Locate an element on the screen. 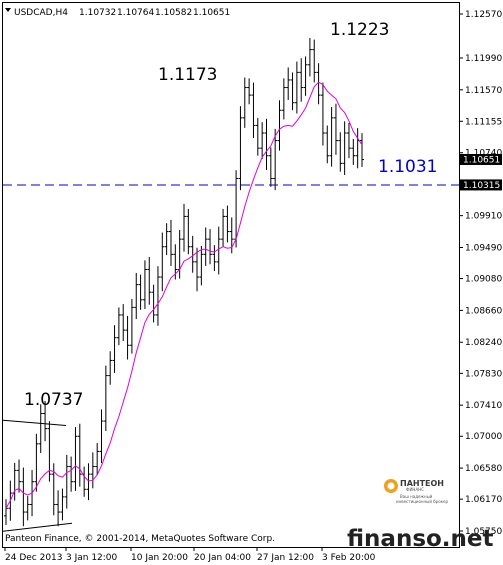 The height and width of the screenshot is (565, 503). open-value: 1.10732 is located at coordinates (97, 13).